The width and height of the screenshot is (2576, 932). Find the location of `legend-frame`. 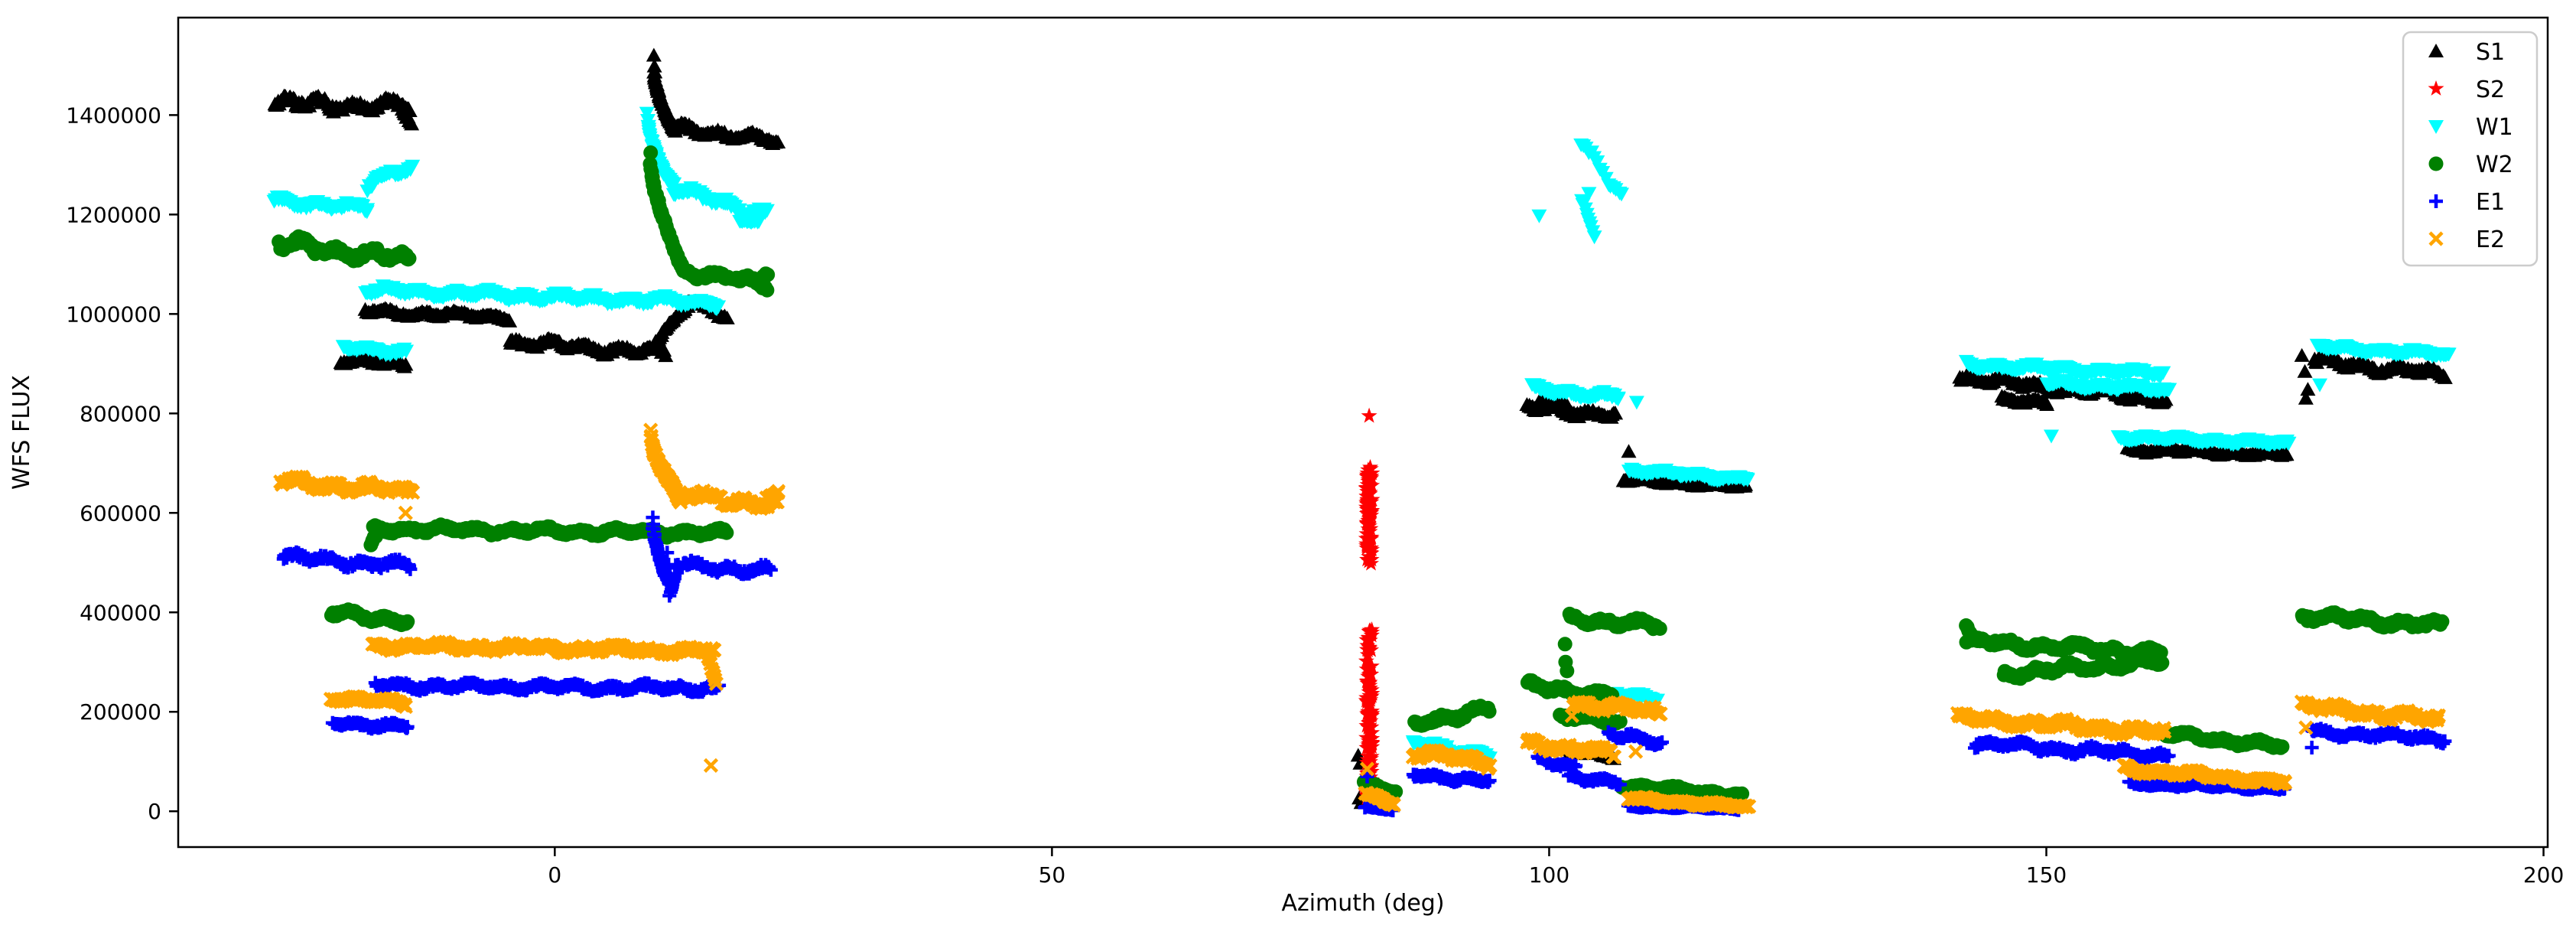

legend-frame is located at coordinates (2470, 149).